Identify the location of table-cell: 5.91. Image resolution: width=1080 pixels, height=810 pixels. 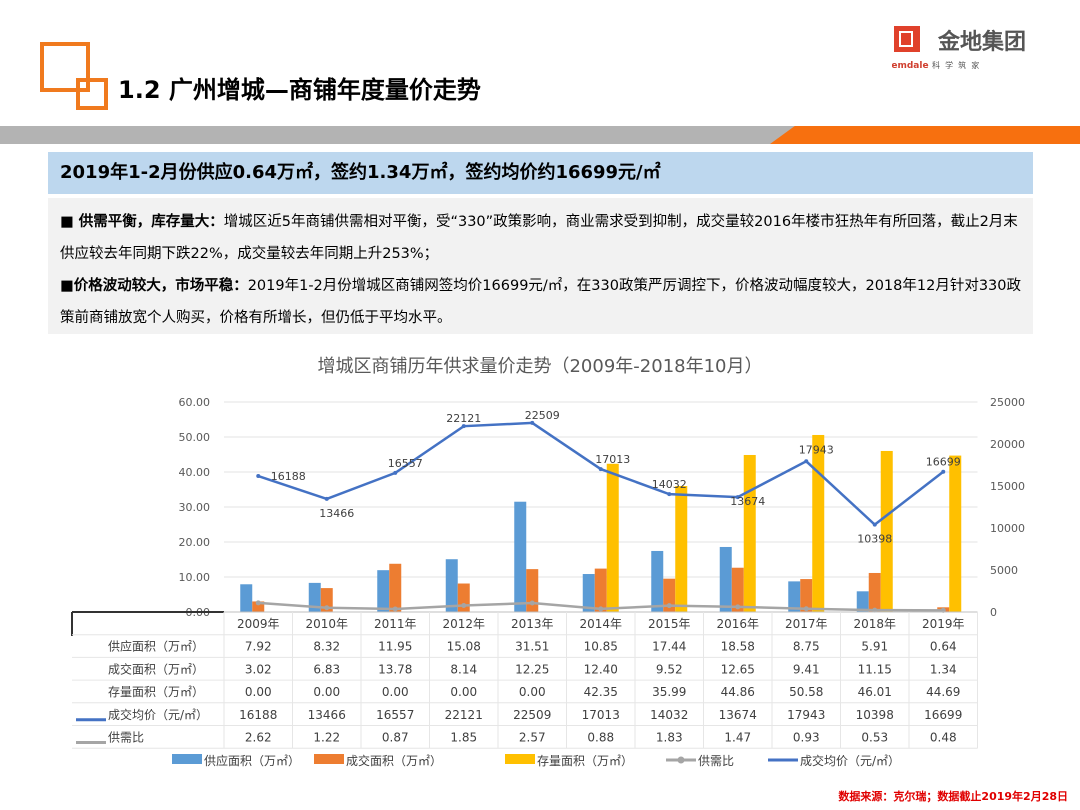
(874, 647).